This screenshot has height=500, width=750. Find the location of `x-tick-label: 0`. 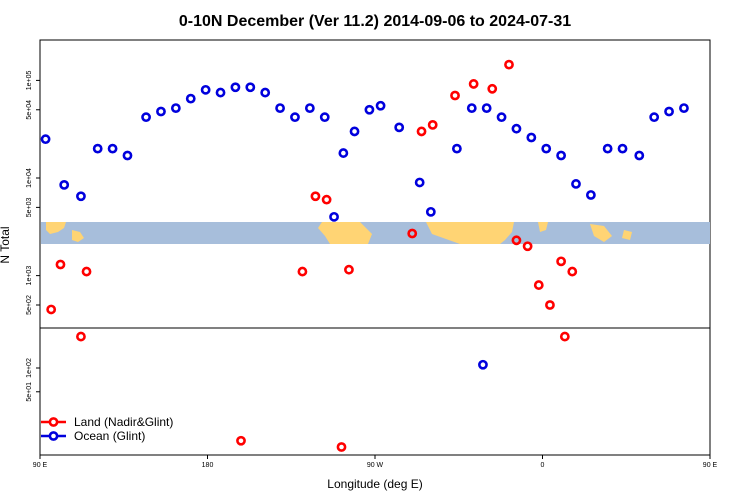

x-tick-label: 0 is located at coordinates (543, 465).